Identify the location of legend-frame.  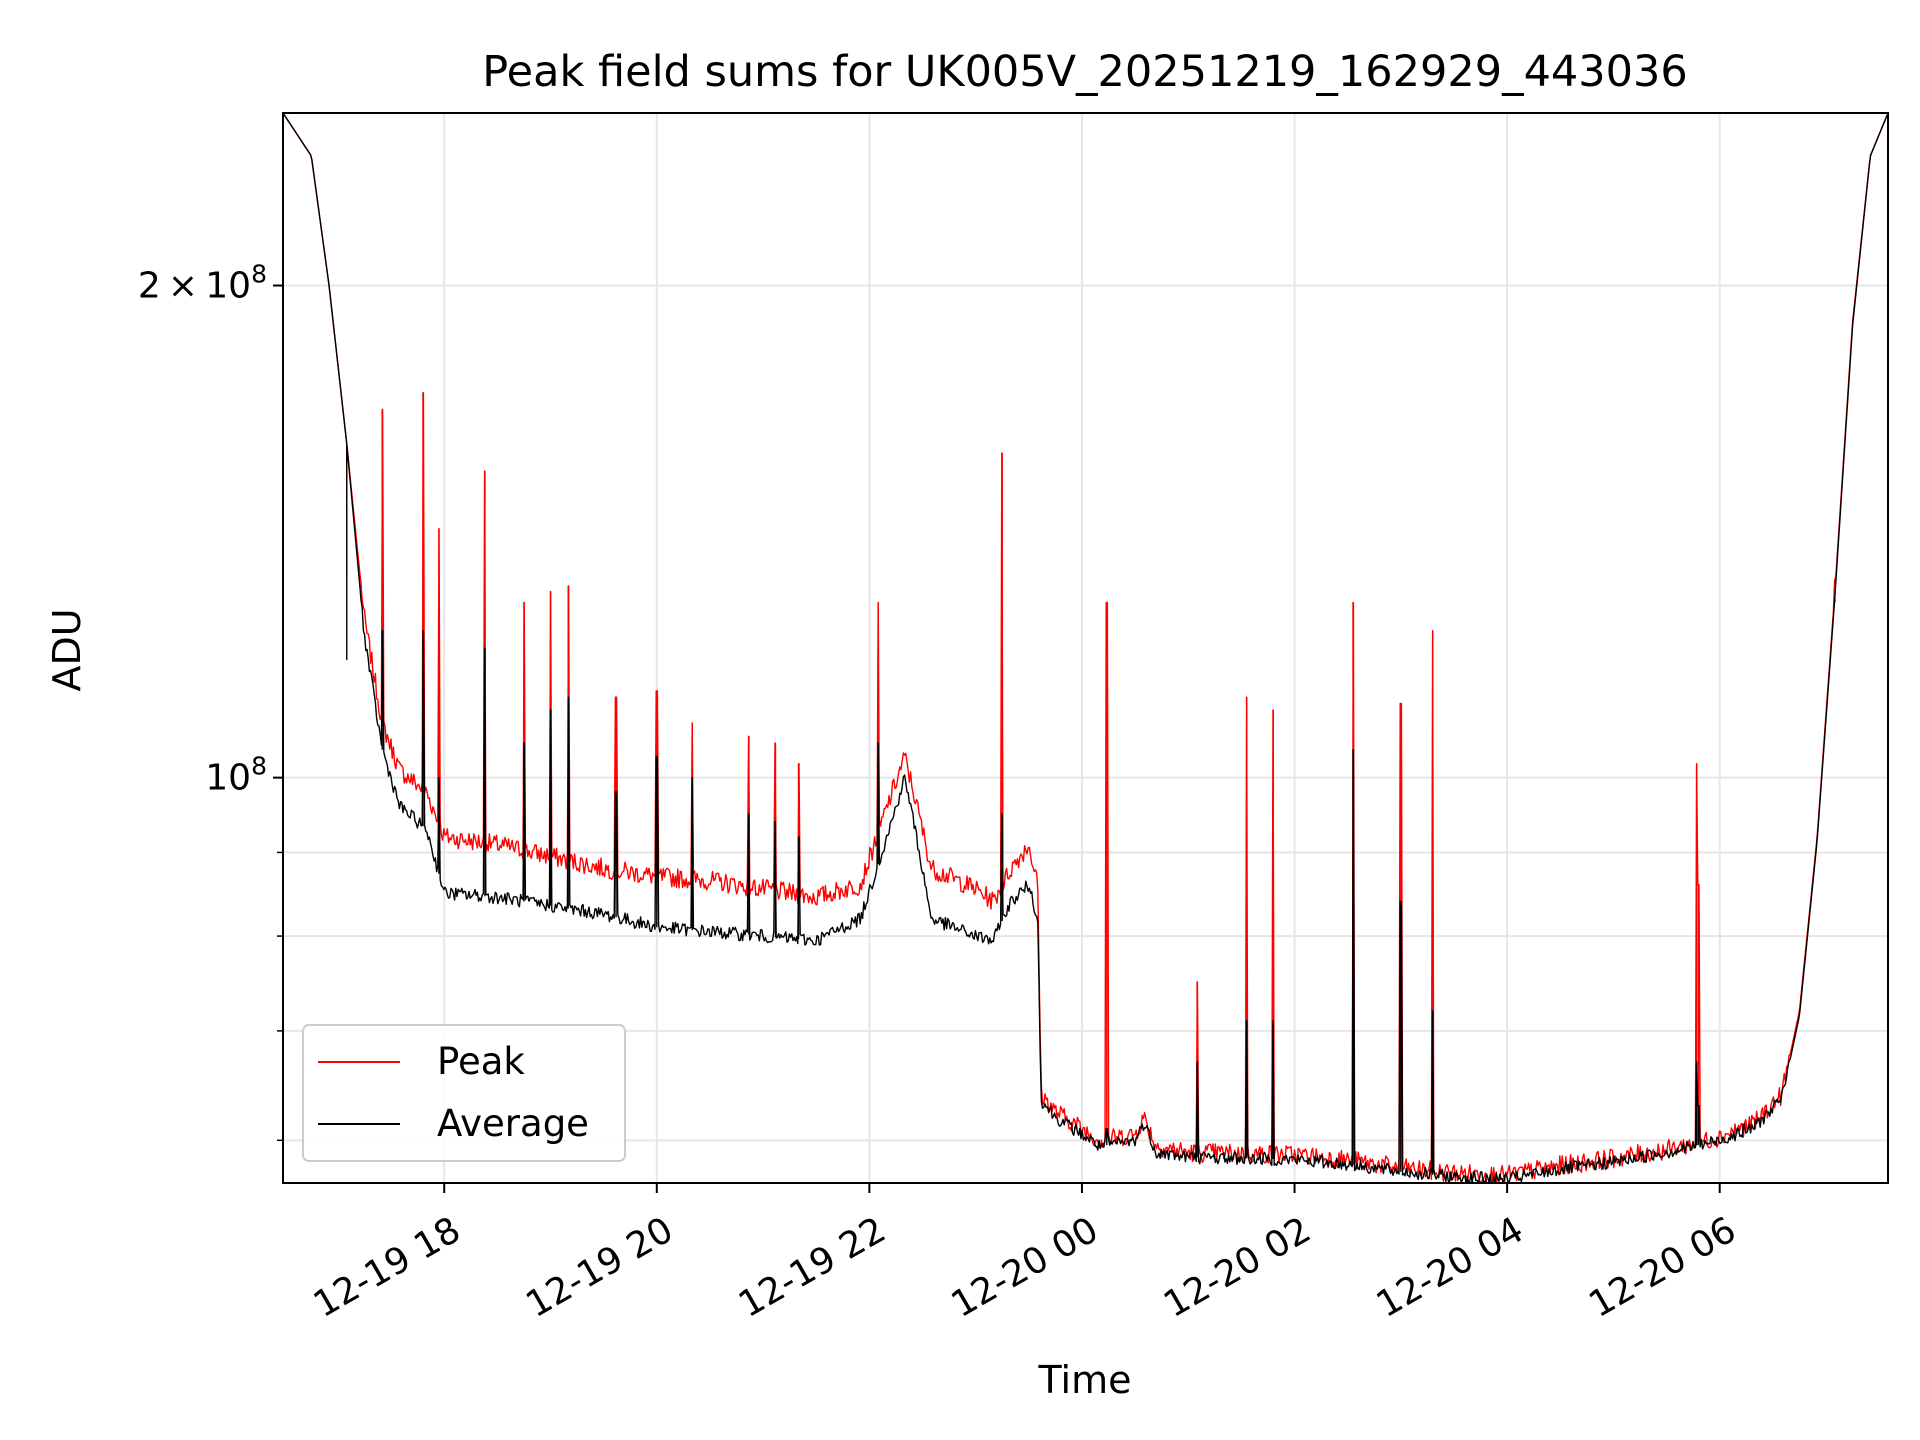
(464, 1093).